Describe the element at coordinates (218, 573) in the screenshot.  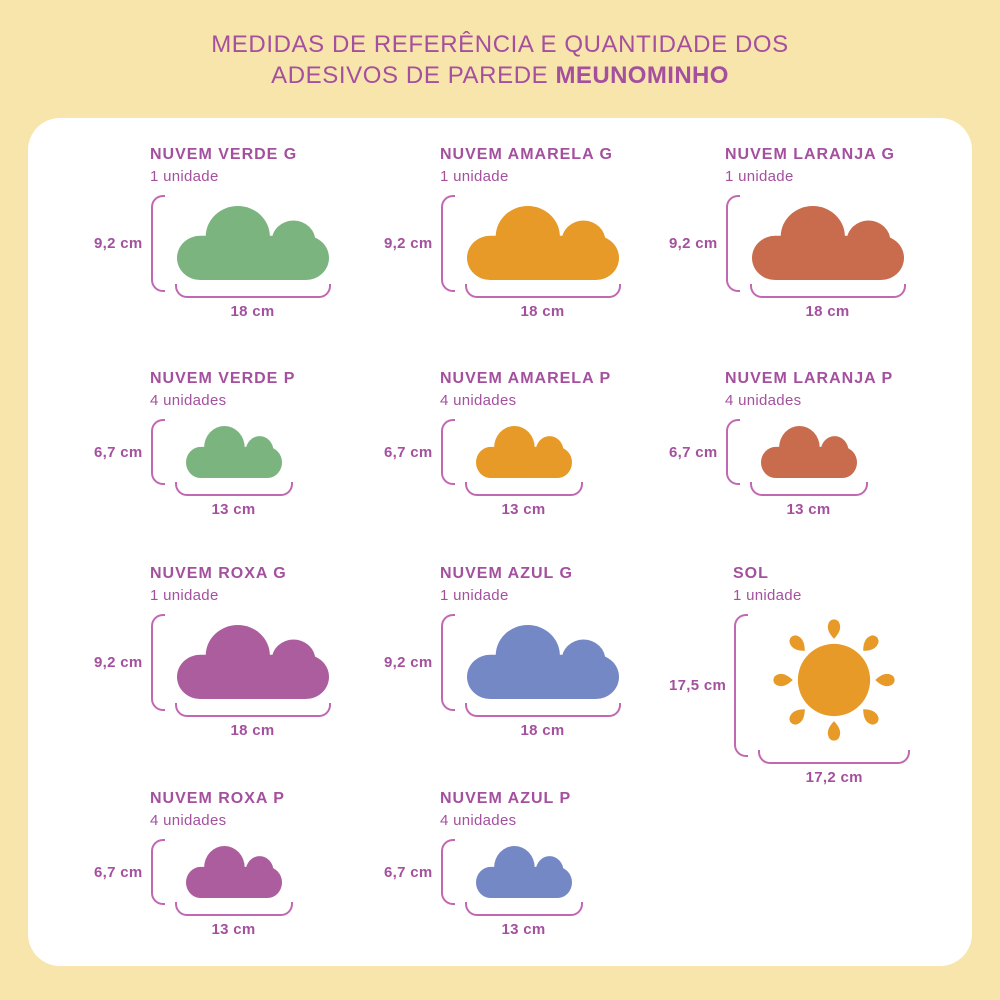
I see `sticker-name: NUVEM ROXA G` at that location.